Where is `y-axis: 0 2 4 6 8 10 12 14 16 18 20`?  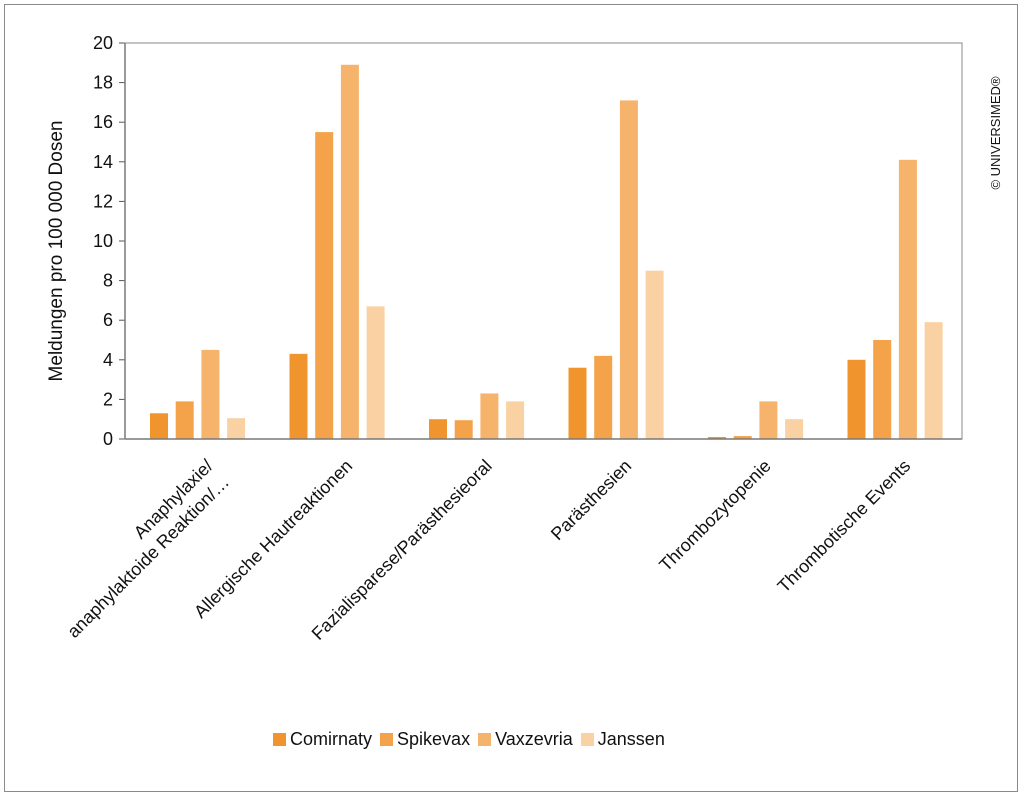 y-axis: 0 2 4 6 8 10 12 14 16 18 20 is located at coordinates (109, 241).